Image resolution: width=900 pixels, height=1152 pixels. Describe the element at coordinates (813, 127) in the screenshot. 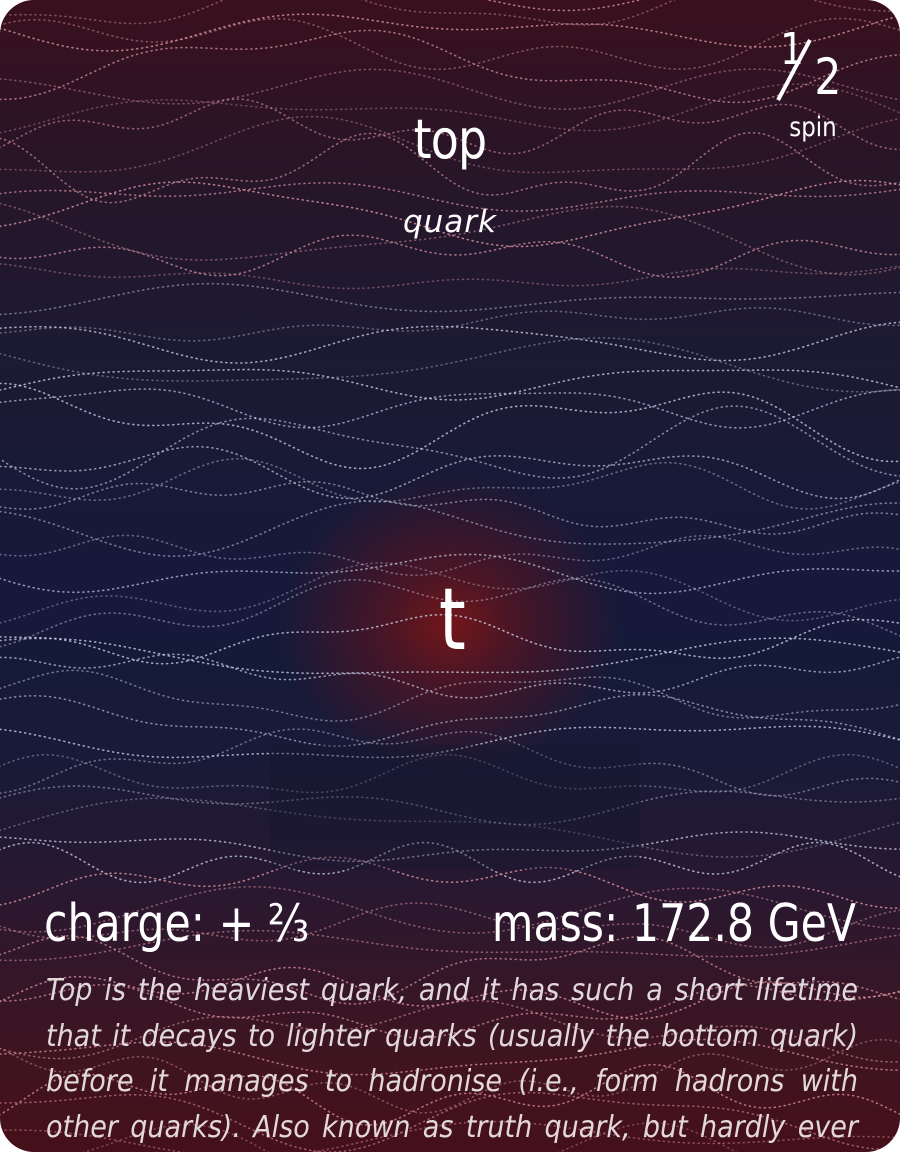

I see `spin-label: spin` at that location.